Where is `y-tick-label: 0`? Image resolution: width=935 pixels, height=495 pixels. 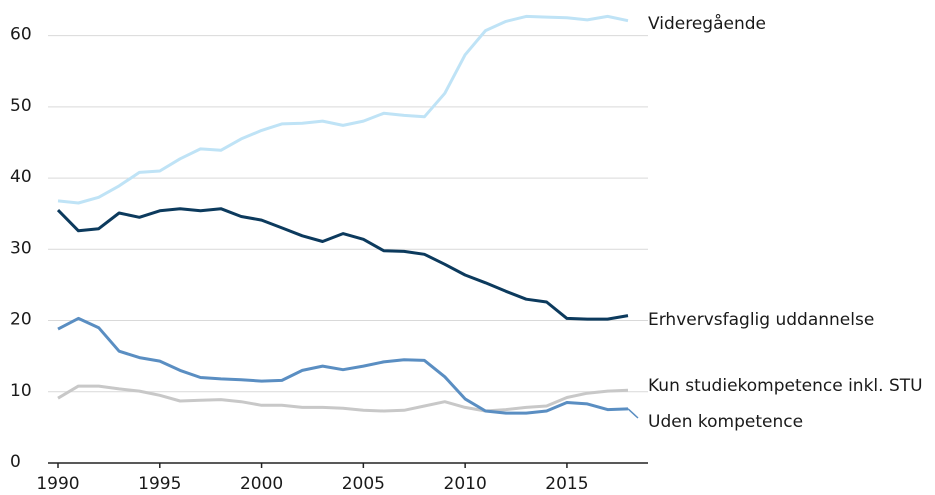 y-tick-label: 0 is located at coordinates (15, 462).